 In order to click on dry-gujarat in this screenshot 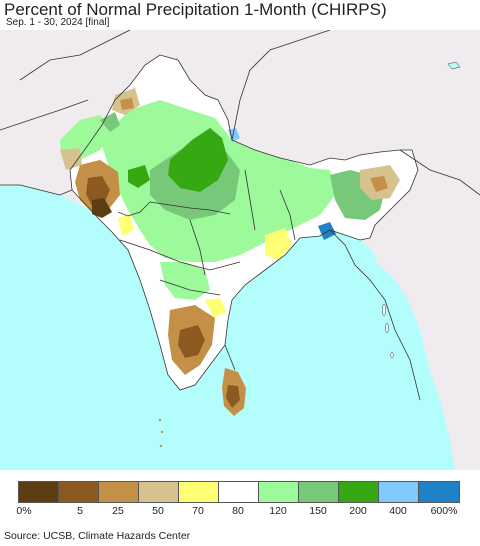, I will do `click(102, 208)`.